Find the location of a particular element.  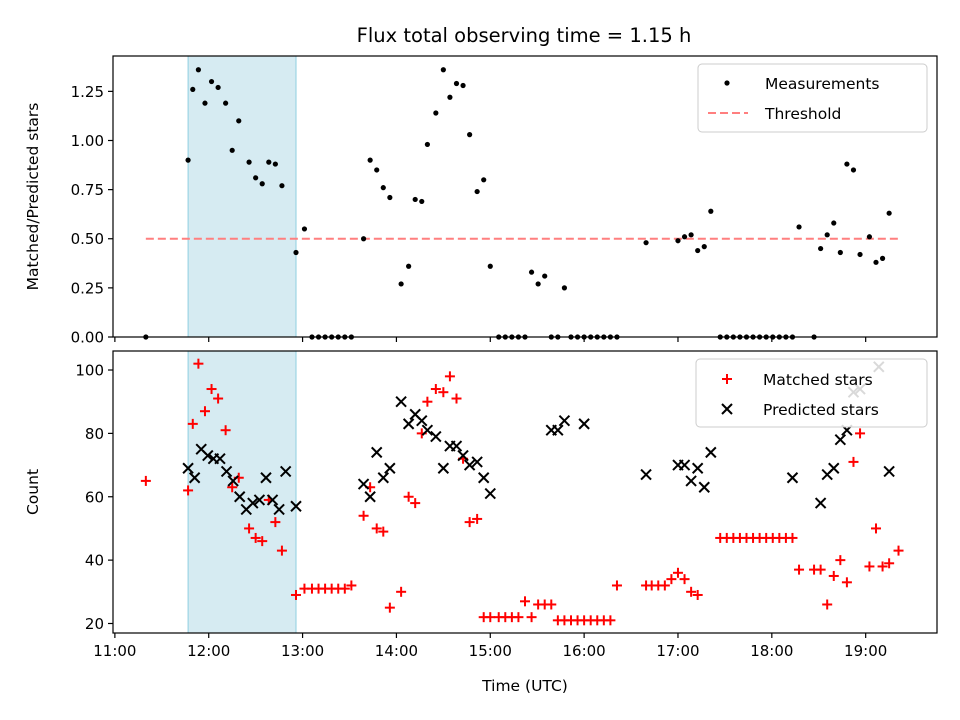

top-y-tick-label: 1.25 is located at coordinates (87, 92).